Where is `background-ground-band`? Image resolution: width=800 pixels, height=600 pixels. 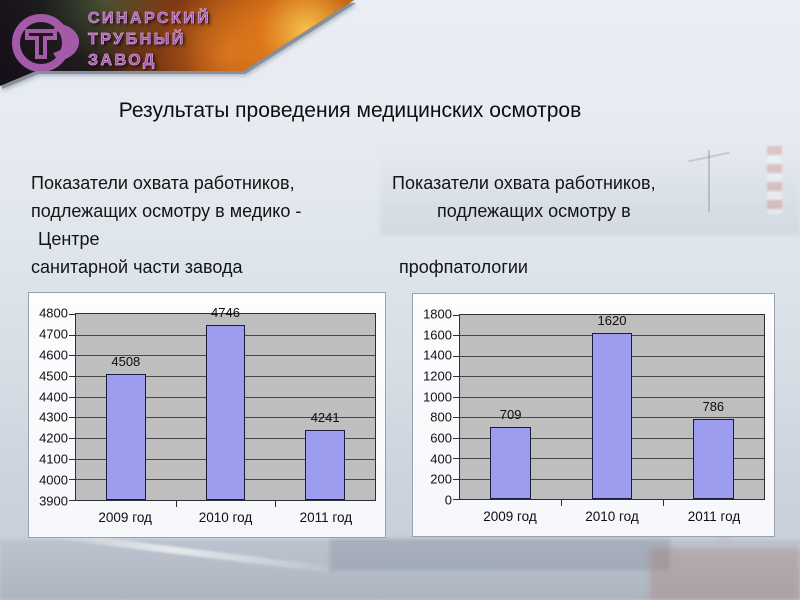
background-ground-band is located at coordinates (400, 570).